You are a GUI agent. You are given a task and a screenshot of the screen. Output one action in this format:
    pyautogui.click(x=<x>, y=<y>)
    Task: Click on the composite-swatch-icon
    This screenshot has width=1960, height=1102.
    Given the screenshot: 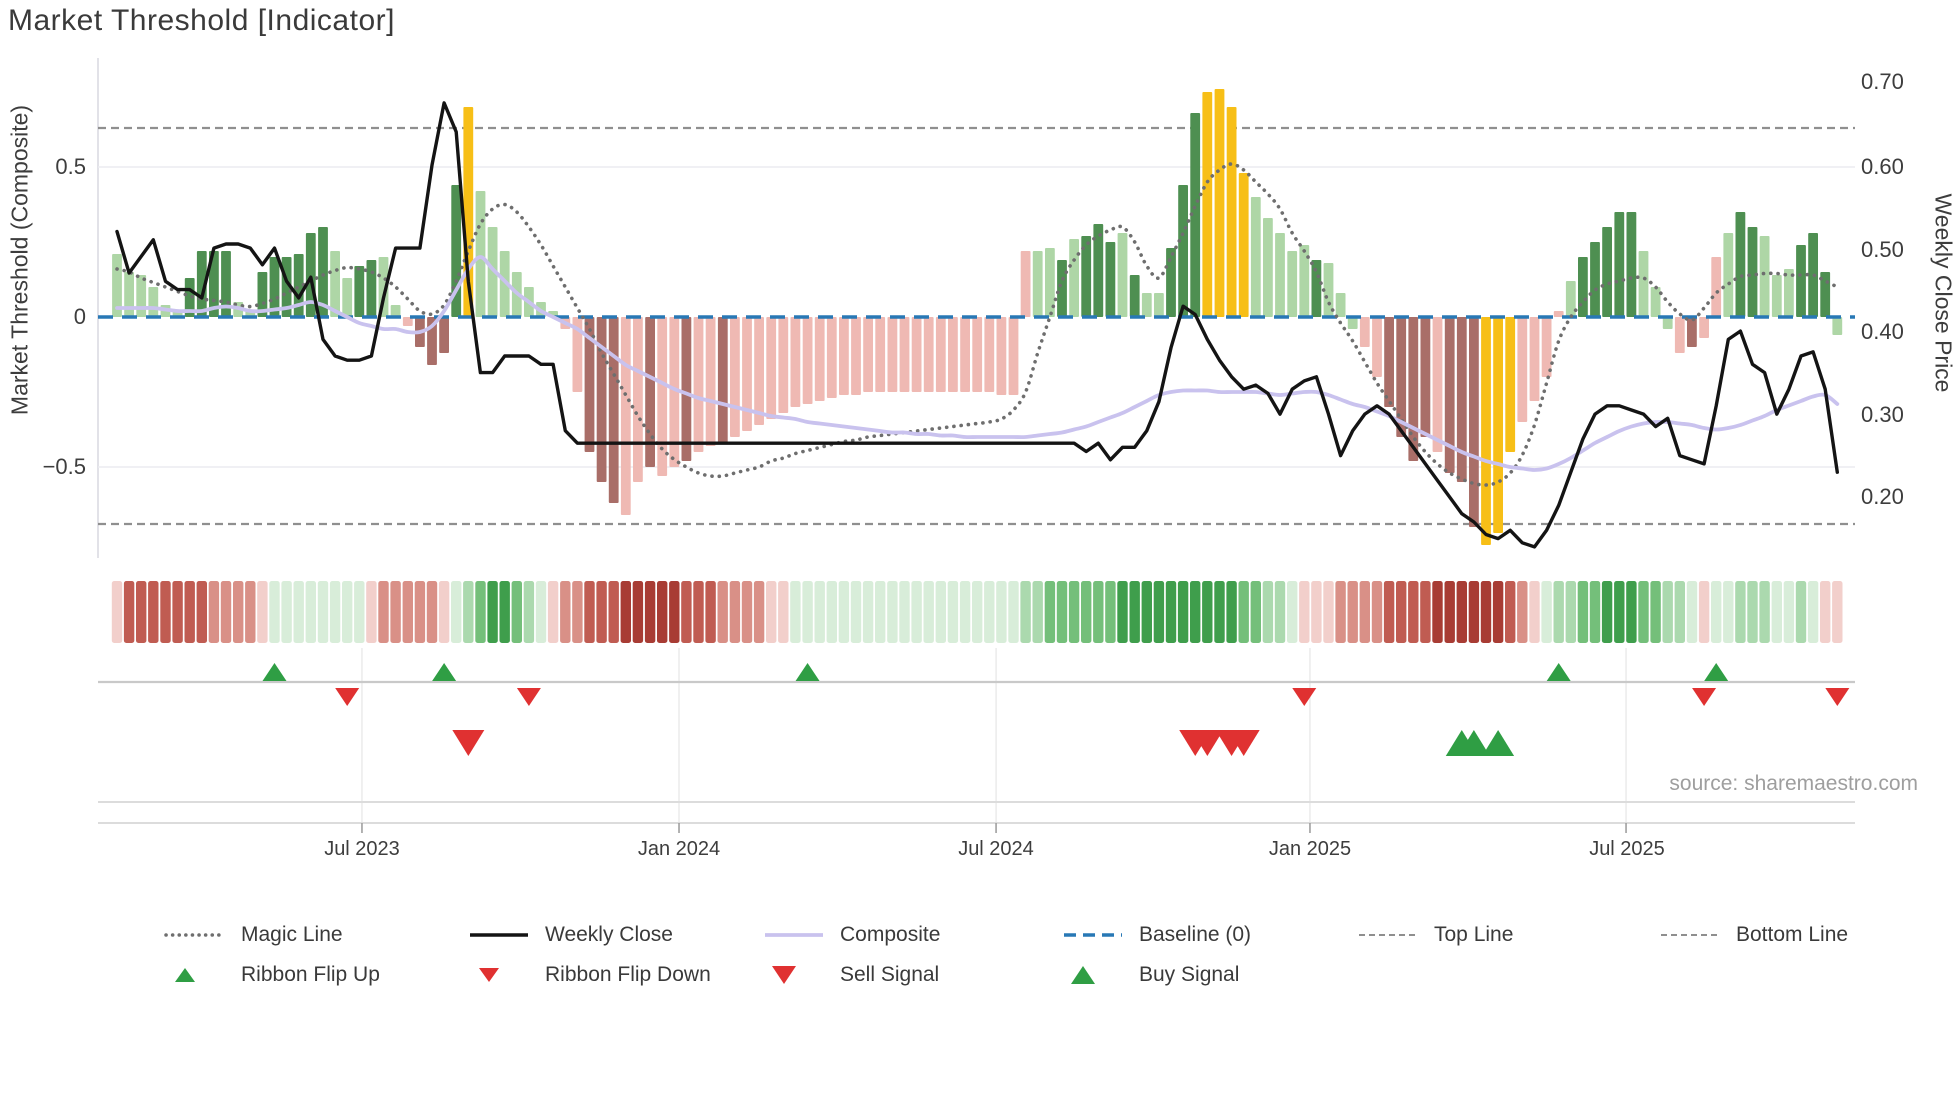 What is the action you would take?
    pyautogui.click(x=794, y=935)
    